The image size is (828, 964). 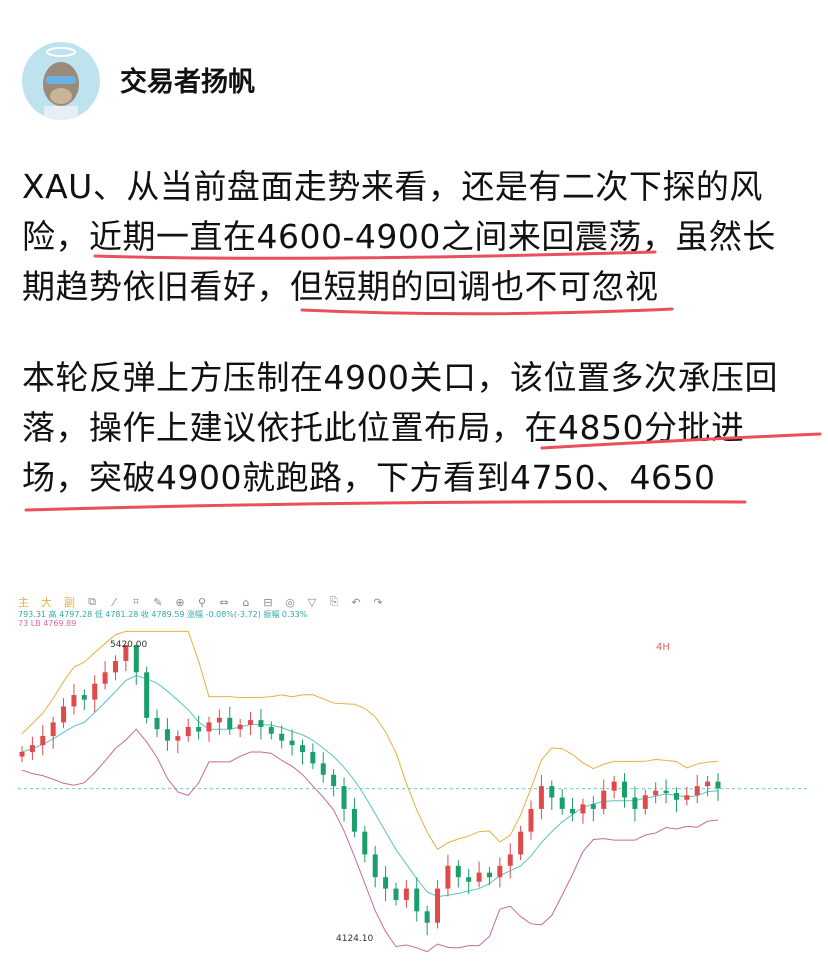 I want to click on chart-tool-button: ↷, so click(x=378, y=602).